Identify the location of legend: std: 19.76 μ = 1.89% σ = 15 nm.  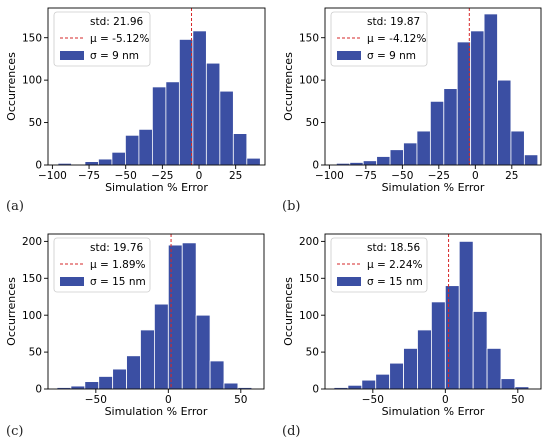
(102, 265).